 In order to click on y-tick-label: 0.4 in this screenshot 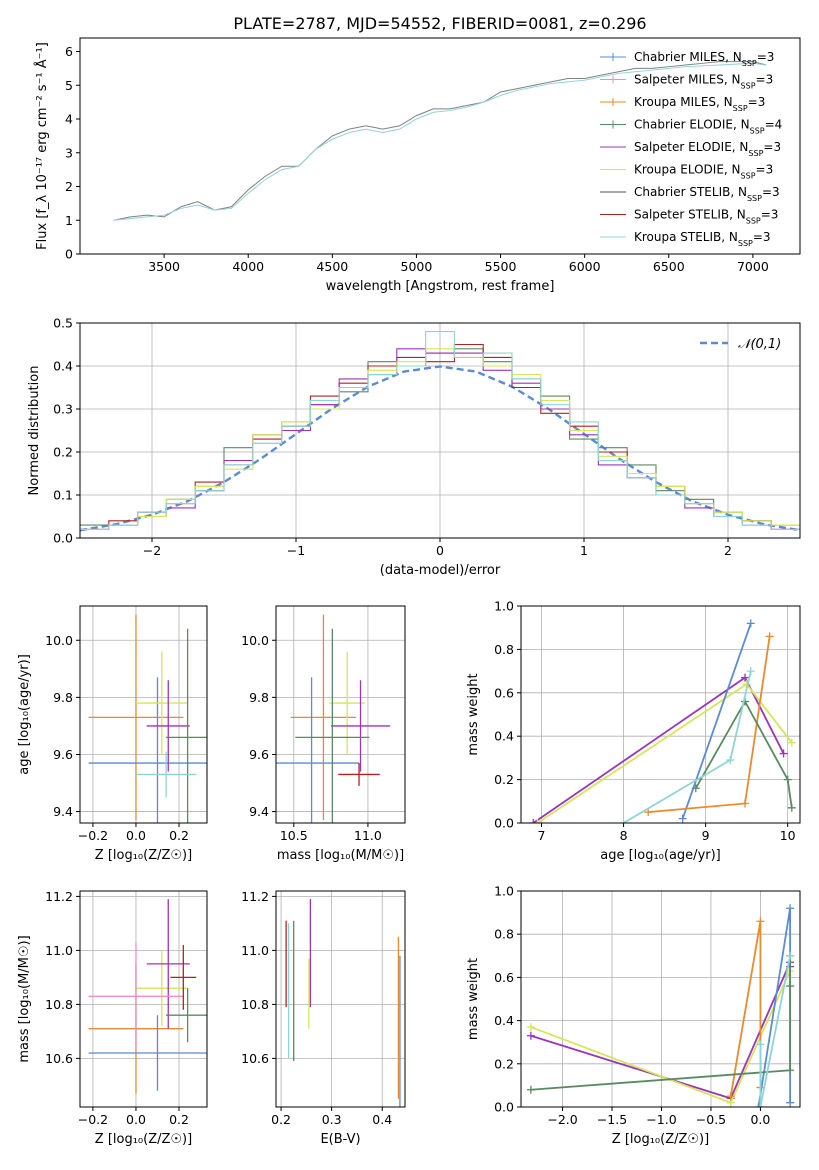, I will do `click(504, 1020)`.